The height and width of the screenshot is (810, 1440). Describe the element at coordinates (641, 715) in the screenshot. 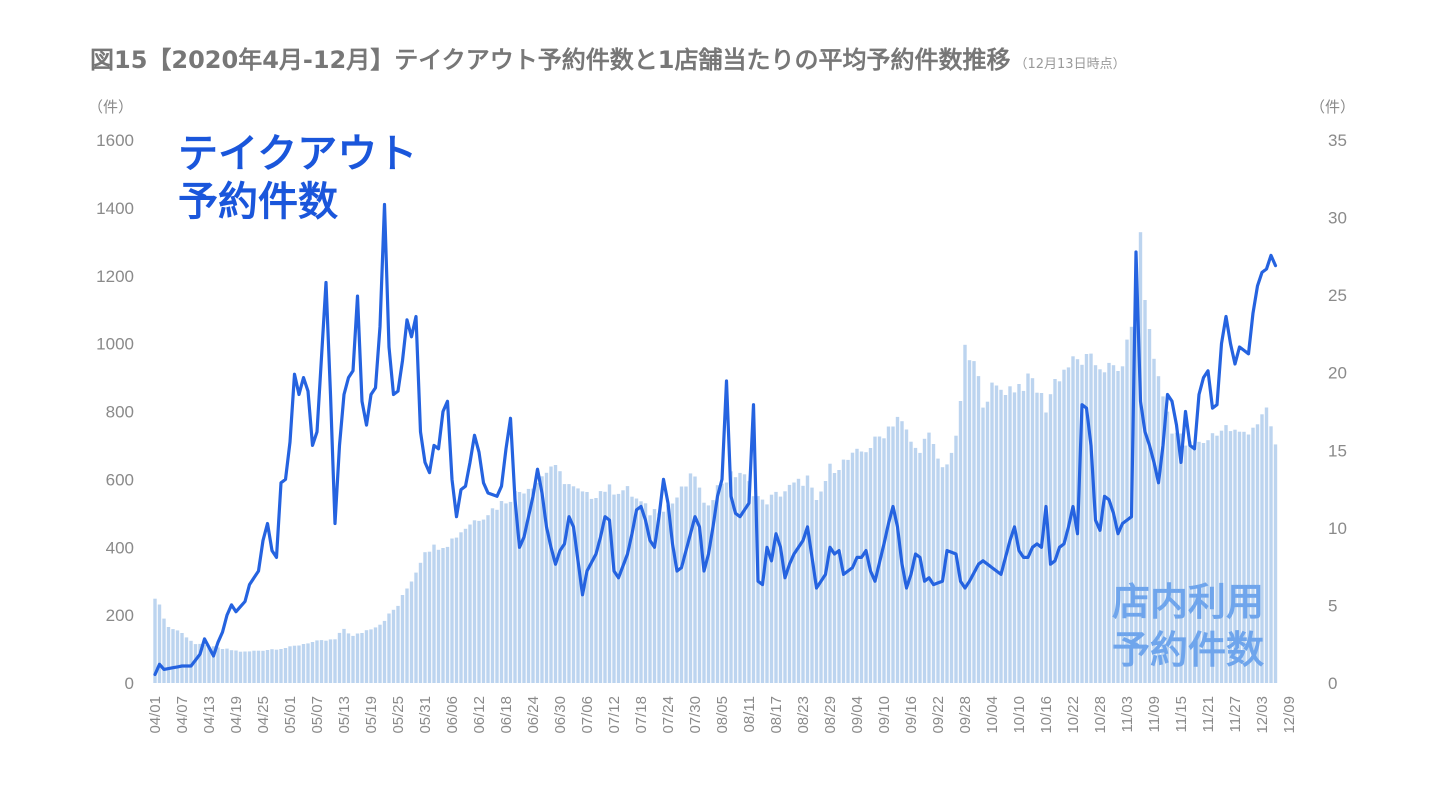

I see `x-tick-label: 07/18` at that location.